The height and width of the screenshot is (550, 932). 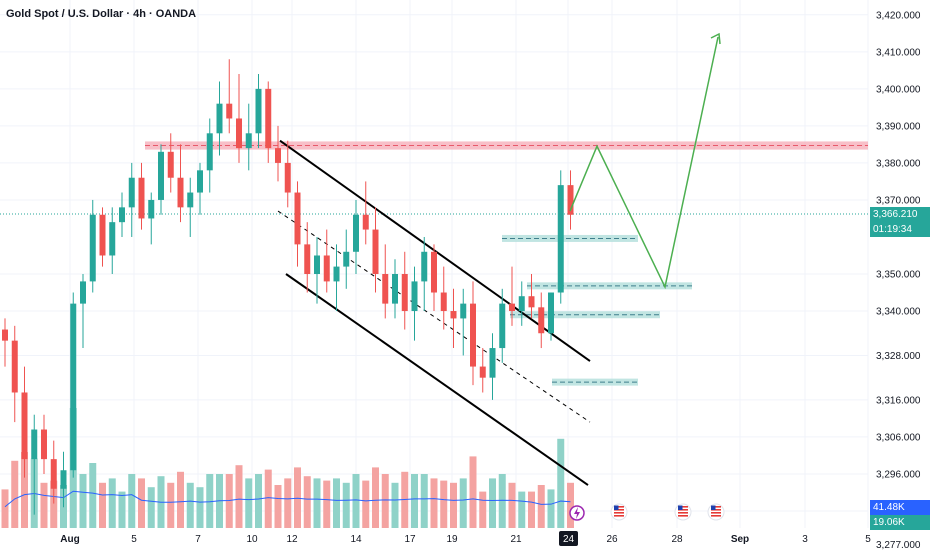 What do you see at coordinates (898, 52) in the screenshot?
I see `price-tick-label: 3,410.000` at bounding box center [898, 52].